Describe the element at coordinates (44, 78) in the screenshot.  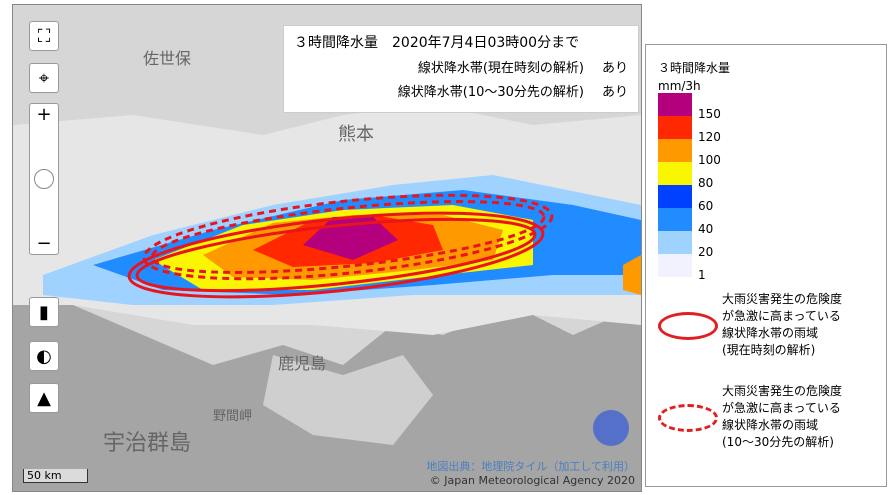
I see `location-button: ⌖` at that location.